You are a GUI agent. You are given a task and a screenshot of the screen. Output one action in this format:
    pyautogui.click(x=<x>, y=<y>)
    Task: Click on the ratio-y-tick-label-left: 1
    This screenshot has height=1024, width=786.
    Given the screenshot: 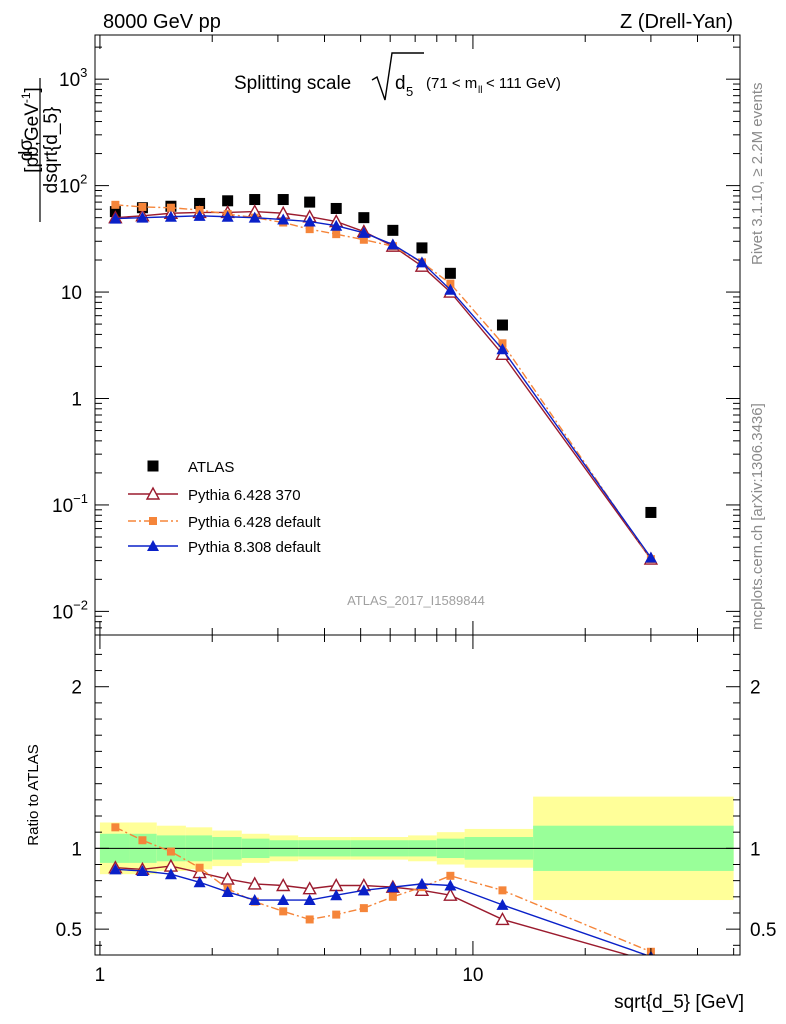 What is the action you would take?
    pyautogui.click(x=76, y=849)
    